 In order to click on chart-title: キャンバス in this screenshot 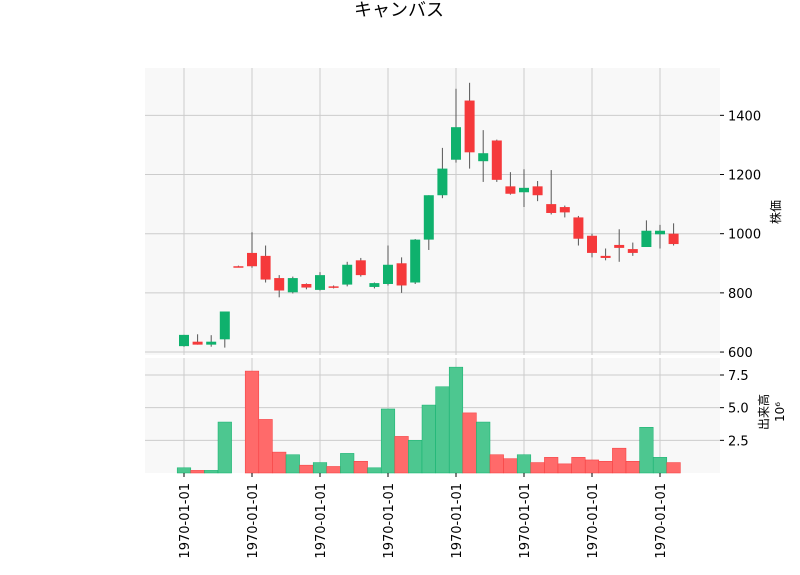, I will do `click(399, 10)`.